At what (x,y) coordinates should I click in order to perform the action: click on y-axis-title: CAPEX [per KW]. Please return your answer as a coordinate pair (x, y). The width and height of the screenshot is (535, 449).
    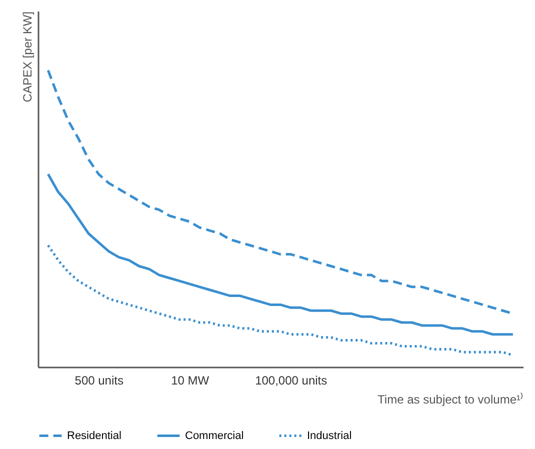
    Looking at the image, I should click on (27, 57).